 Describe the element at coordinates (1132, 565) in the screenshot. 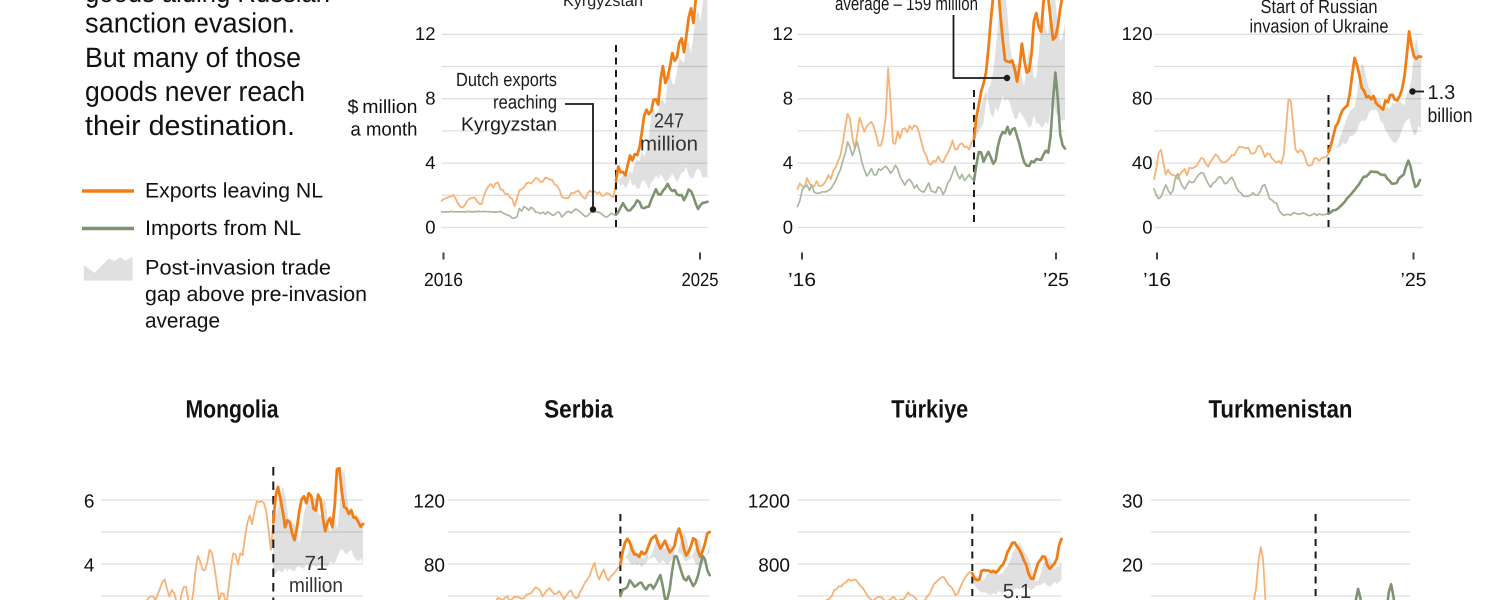

I see `svg-text: 20` at that location.